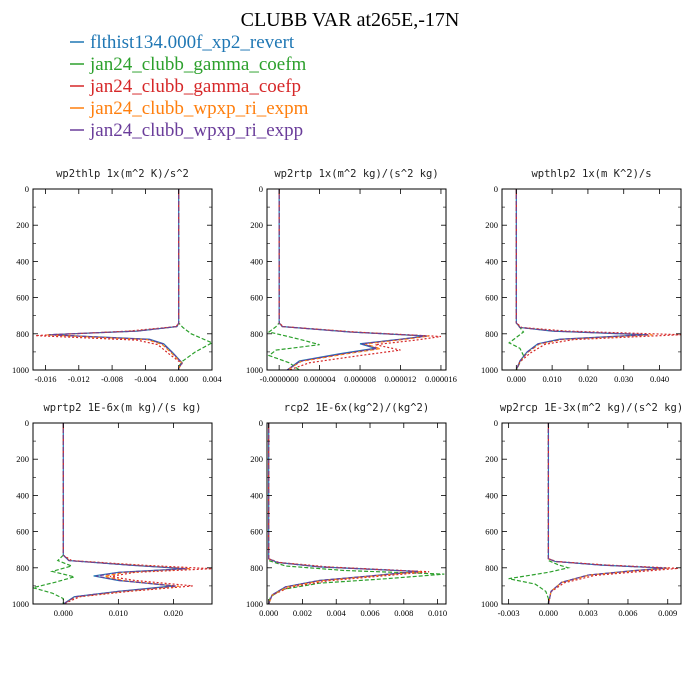 The image size is (700, 700). What do you see at coordinates (192, 42) in the screenshot?
I see `legend-entry: flthist134.000f_xp2_revert` at bounding box center [192, 42].